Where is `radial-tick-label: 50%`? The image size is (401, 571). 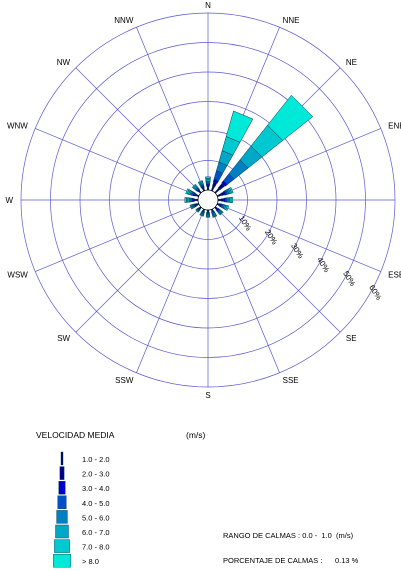
radial-tick-label: 50% is located at coordinates (349, 278).